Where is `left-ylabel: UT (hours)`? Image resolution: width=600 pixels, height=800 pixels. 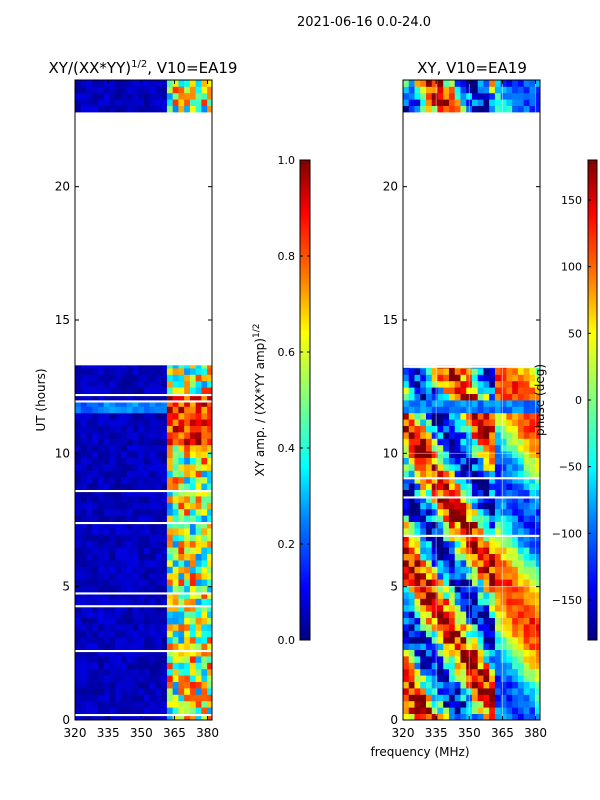
left-ylabel: UT (hours) is located at coordinates (41, 399).